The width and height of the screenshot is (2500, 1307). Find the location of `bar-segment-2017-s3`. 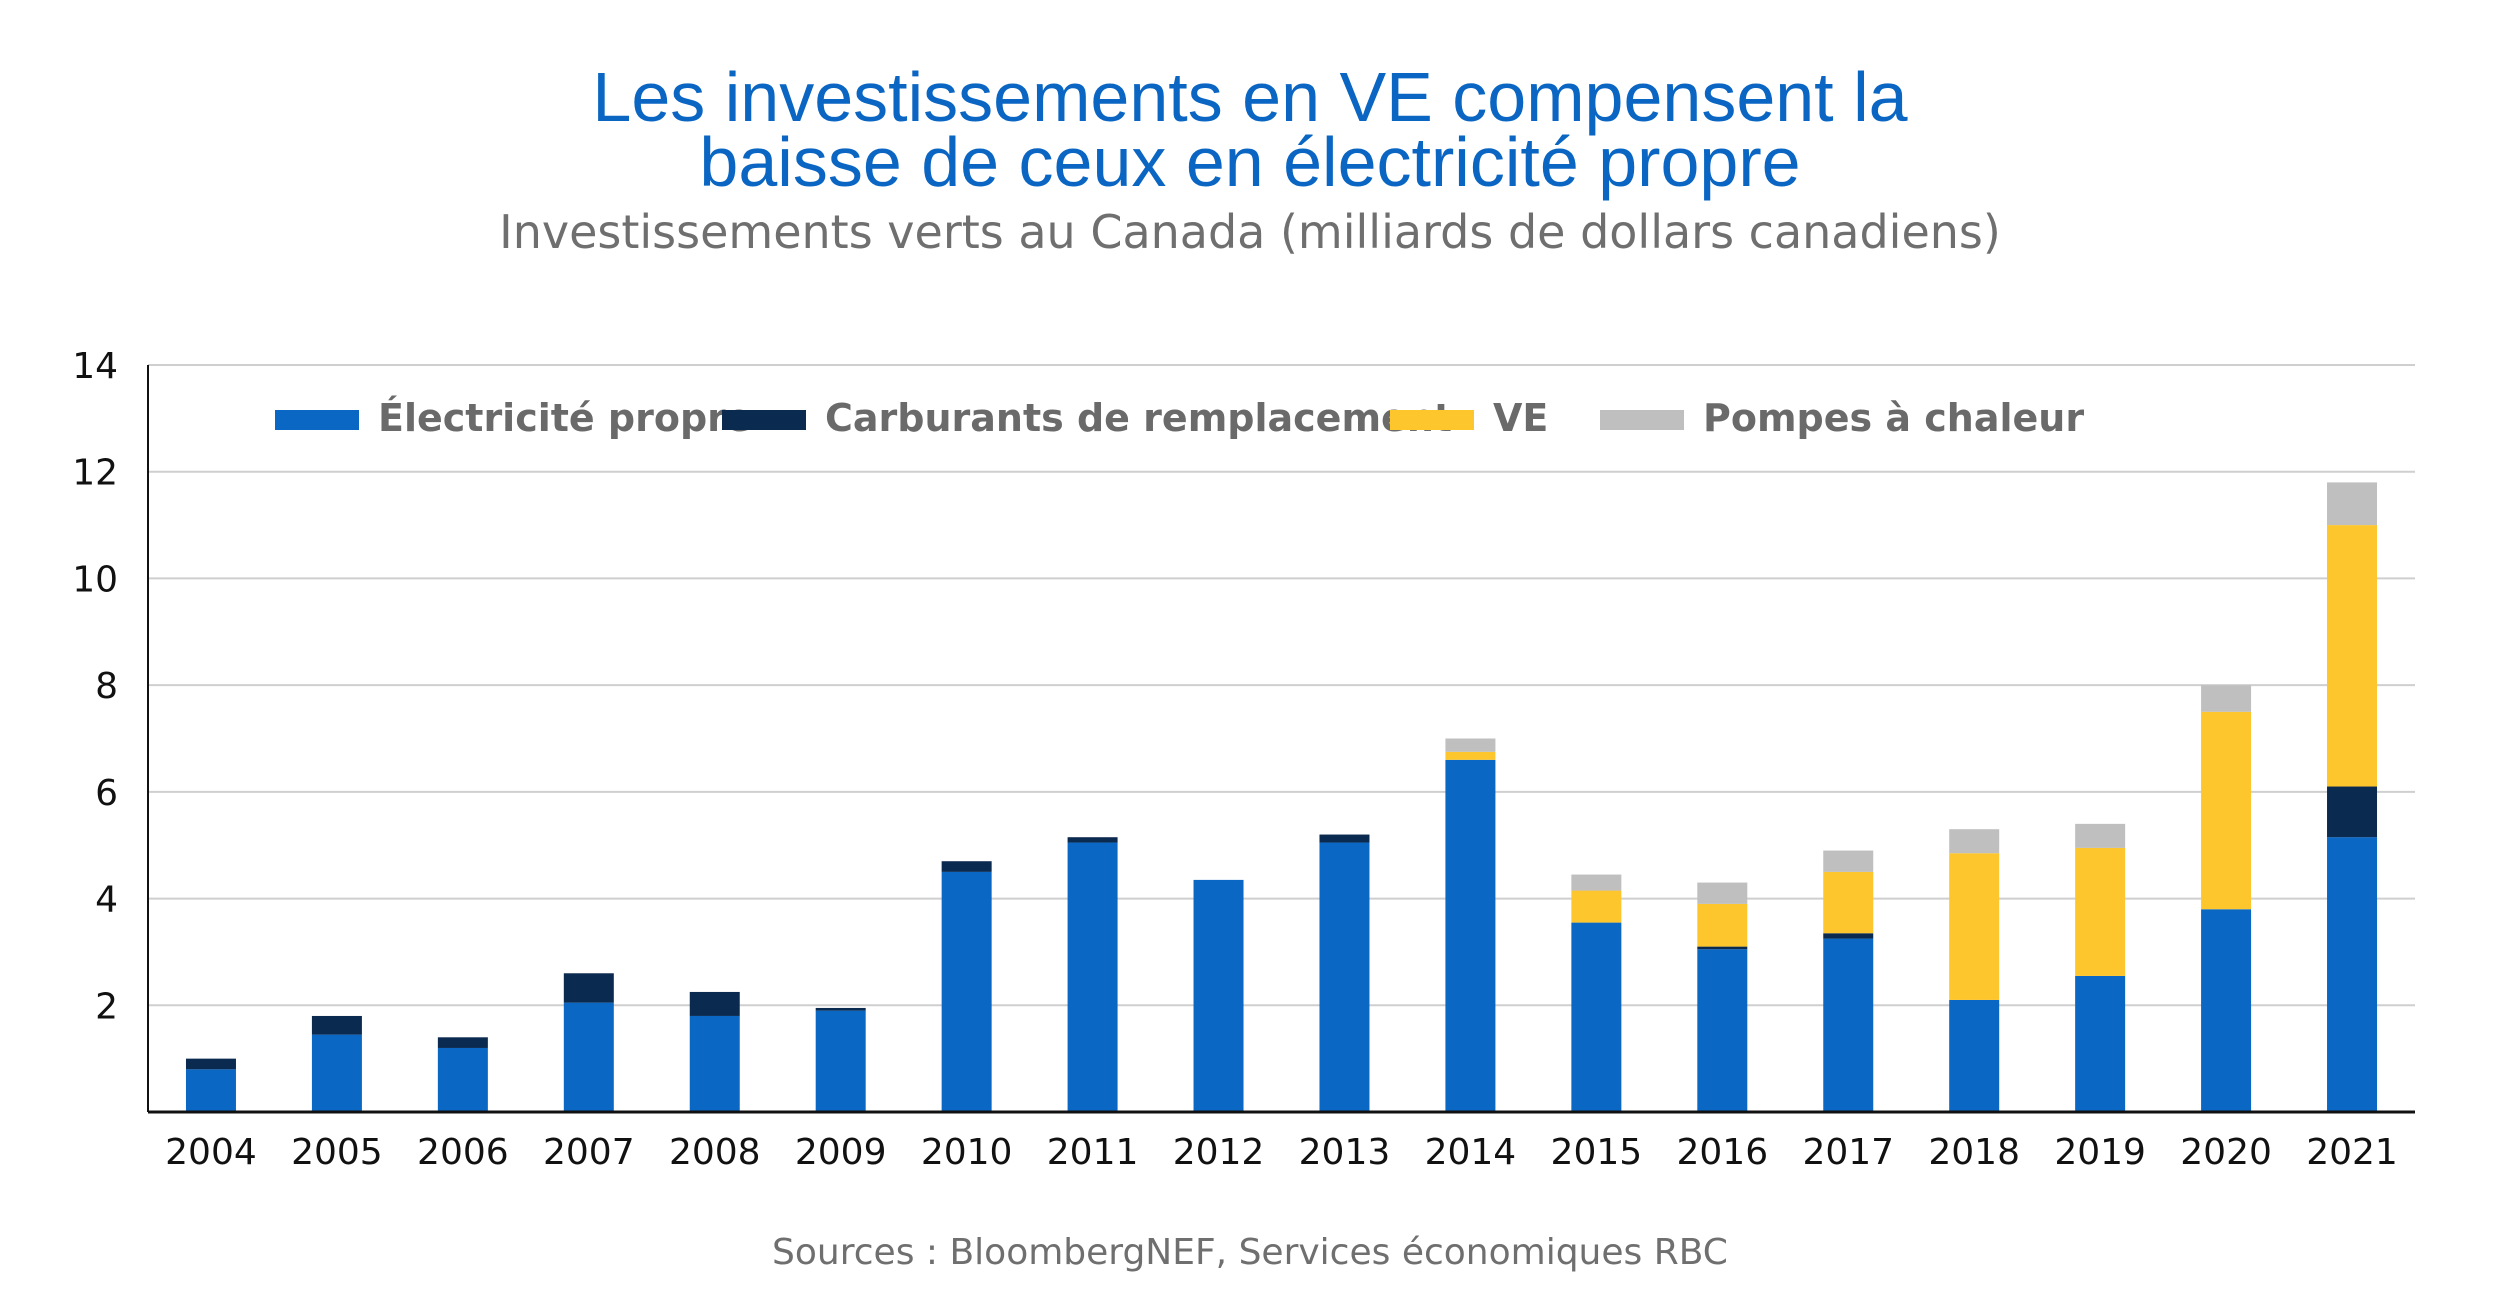

bar-segment-2017-s3 is located at coordinates (1848, 861).